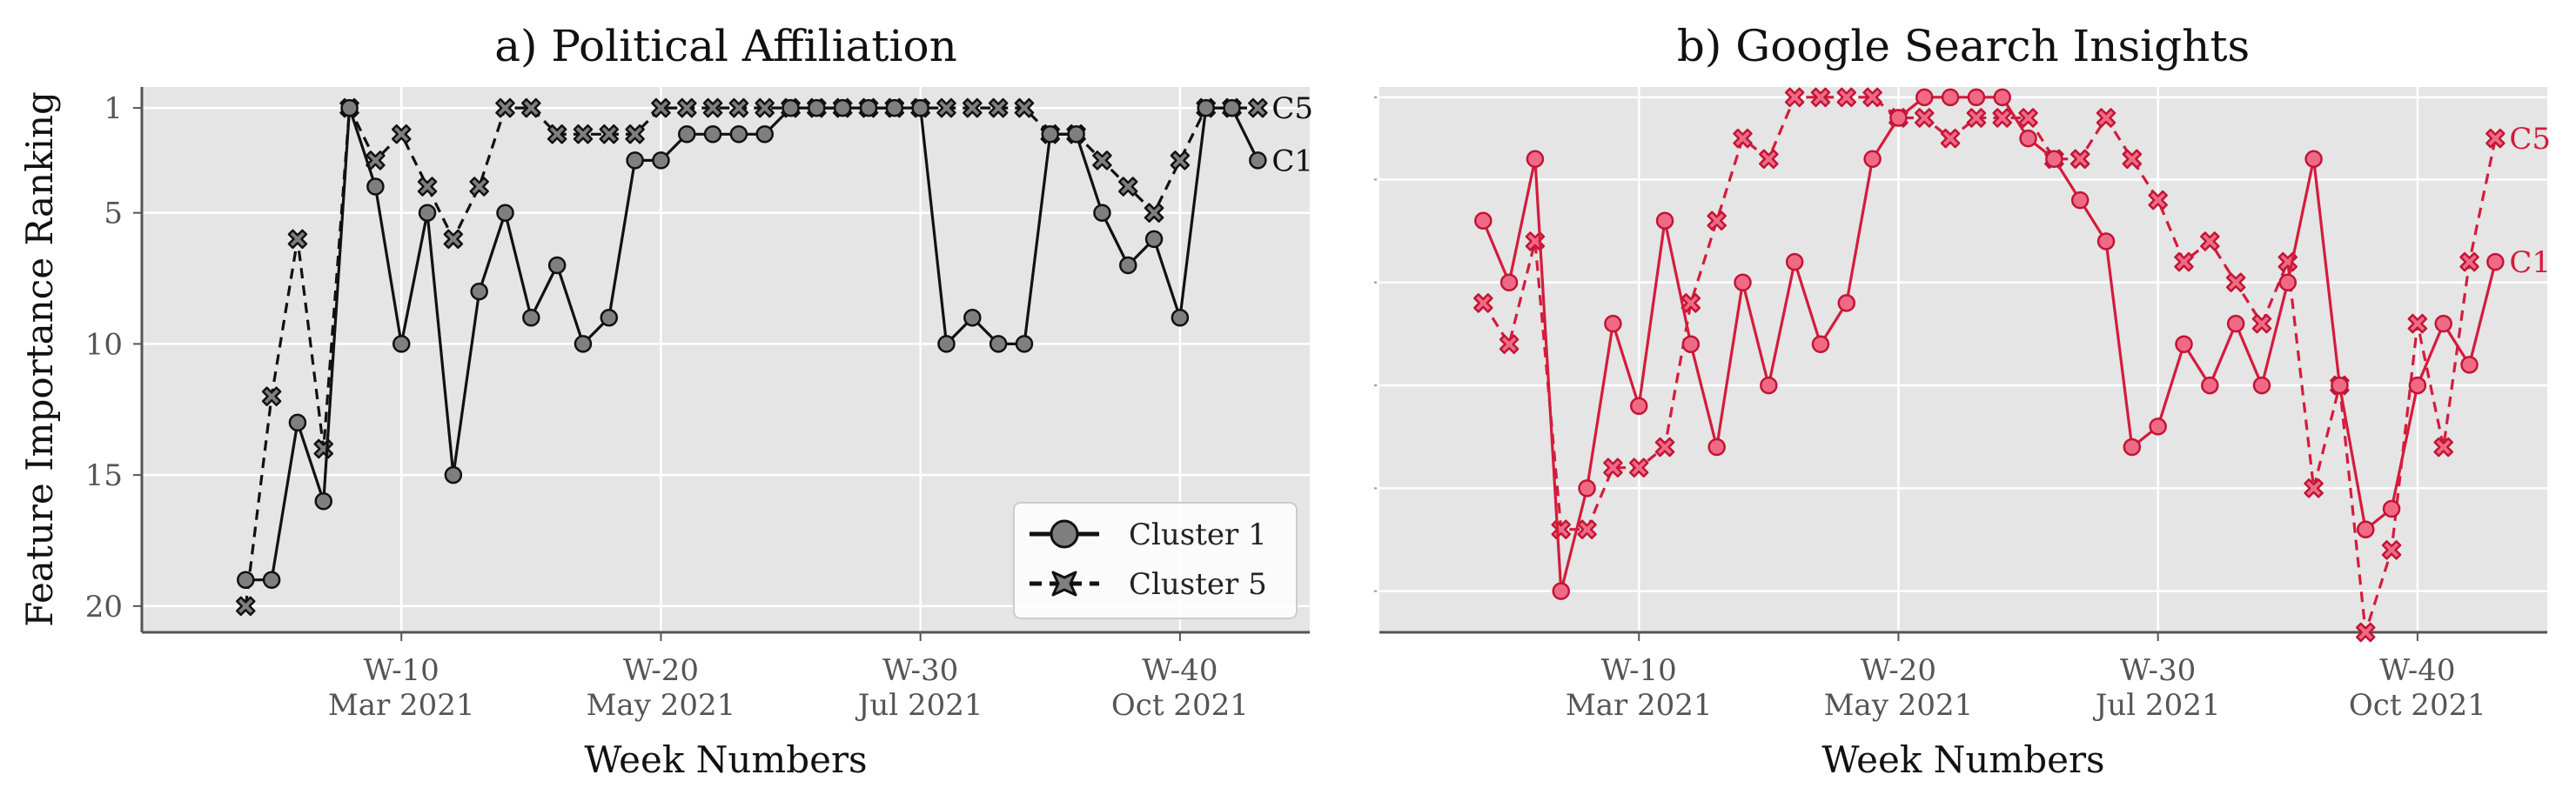  Describe the element at coordinates (1376, 344) in the screenshot. I see `y-ticks-b` at that location.